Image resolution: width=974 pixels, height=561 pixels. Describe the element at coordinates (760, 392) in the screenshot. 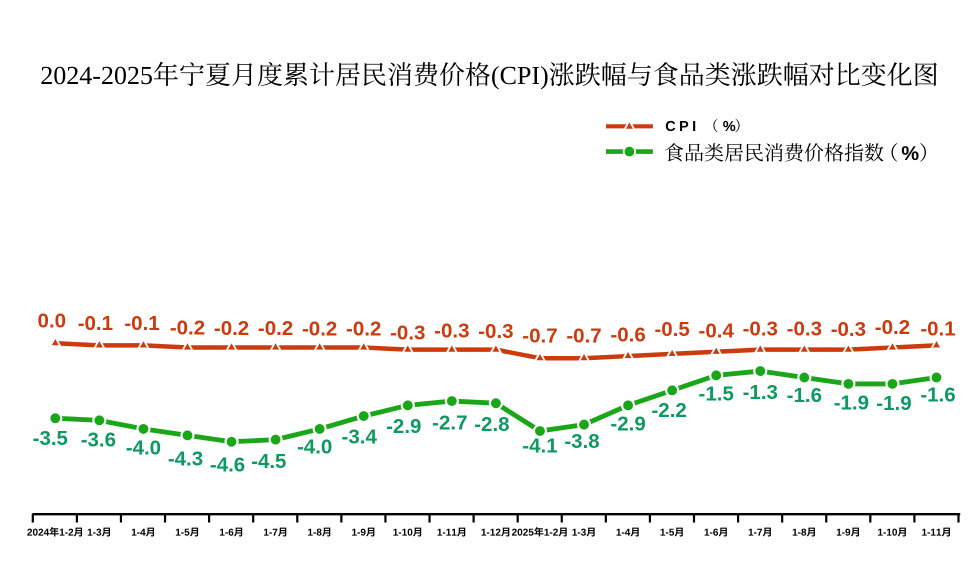

I see `svg-text: -1.3` at that location.